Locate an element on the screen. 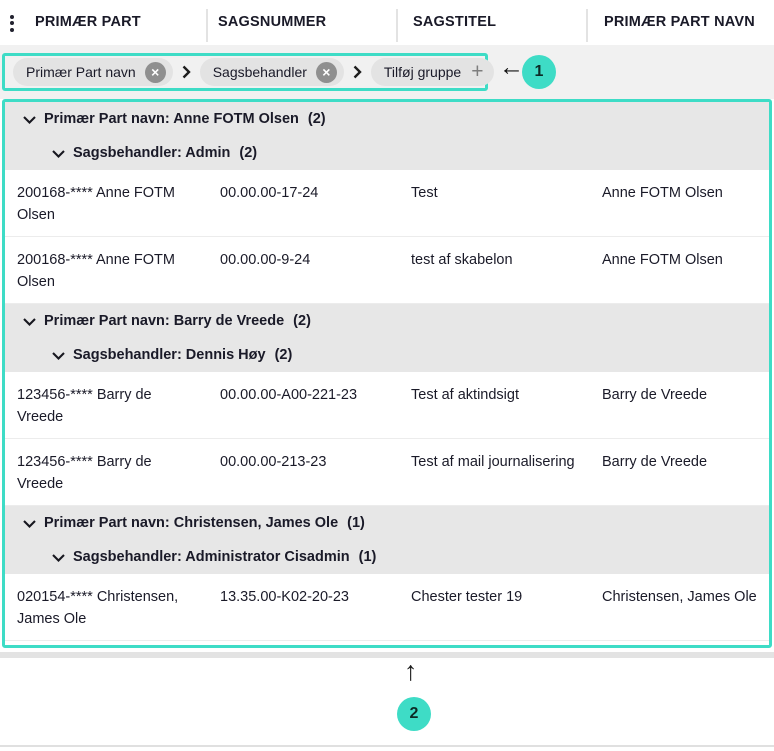 Image resolution: width=774 pixels, height=751 pixels. group-header-level2: Sagsbehandler: Admin (2) is located at coordinates (387, 153).